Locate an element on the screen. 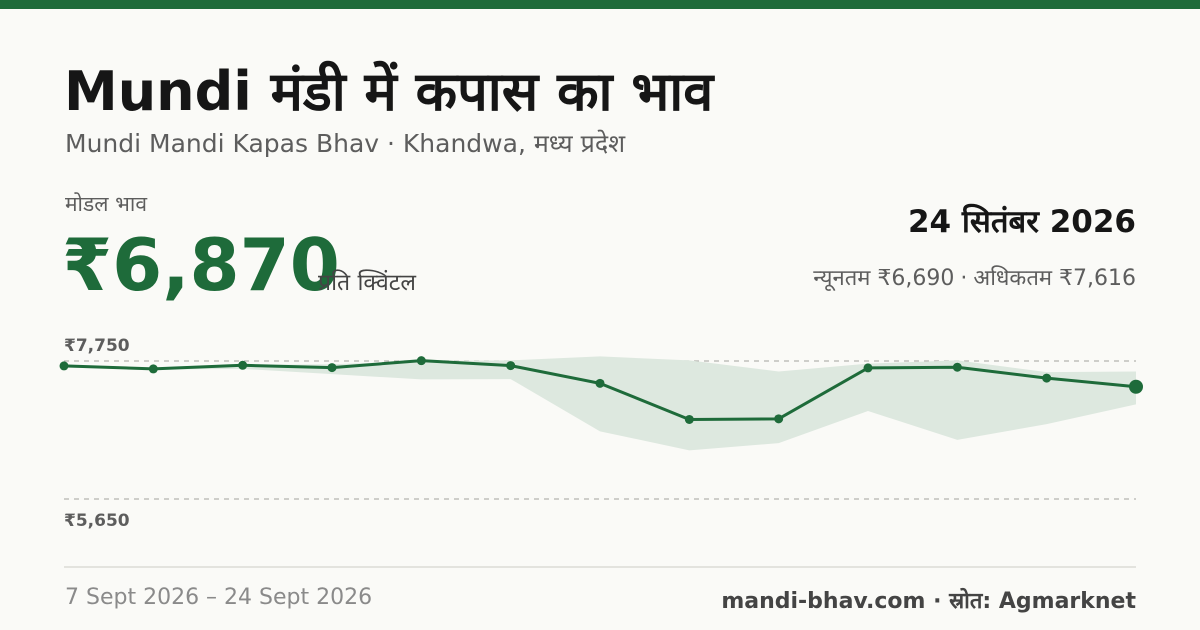  report-date: 24 सितंबर 2026 is located at coordinates (1021, 222).